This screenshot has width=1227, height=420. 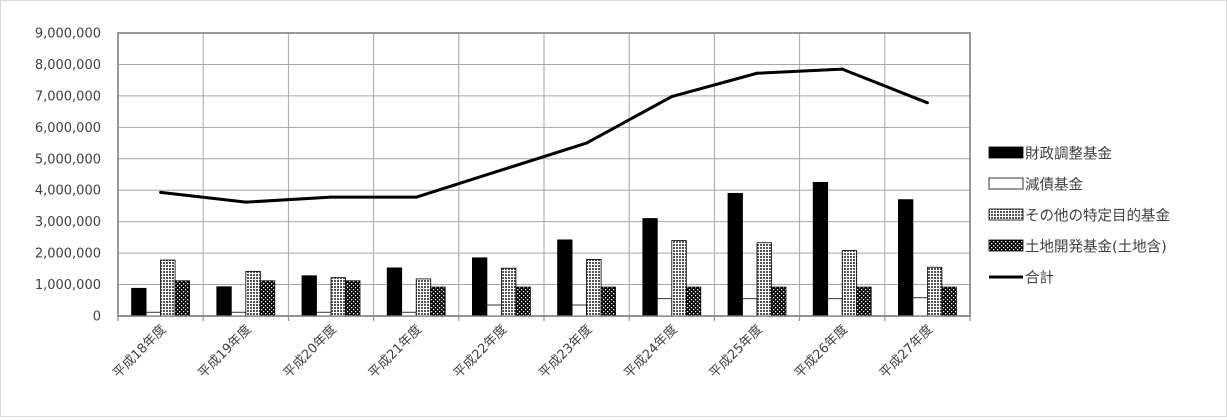 I want to click on legend-label: その他の特定目的基金, so click(x=1097, y=216).